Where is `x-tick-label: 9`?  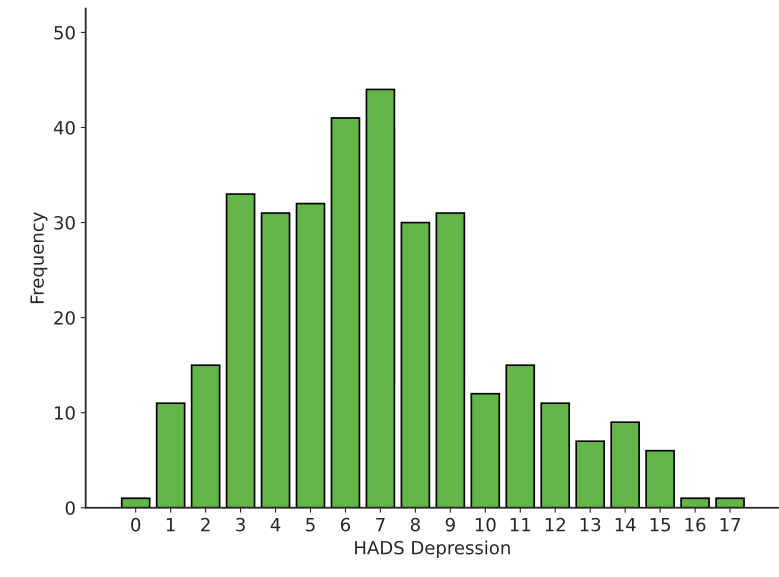
x-tick-label: 9 is located at coordinates (450, 525).